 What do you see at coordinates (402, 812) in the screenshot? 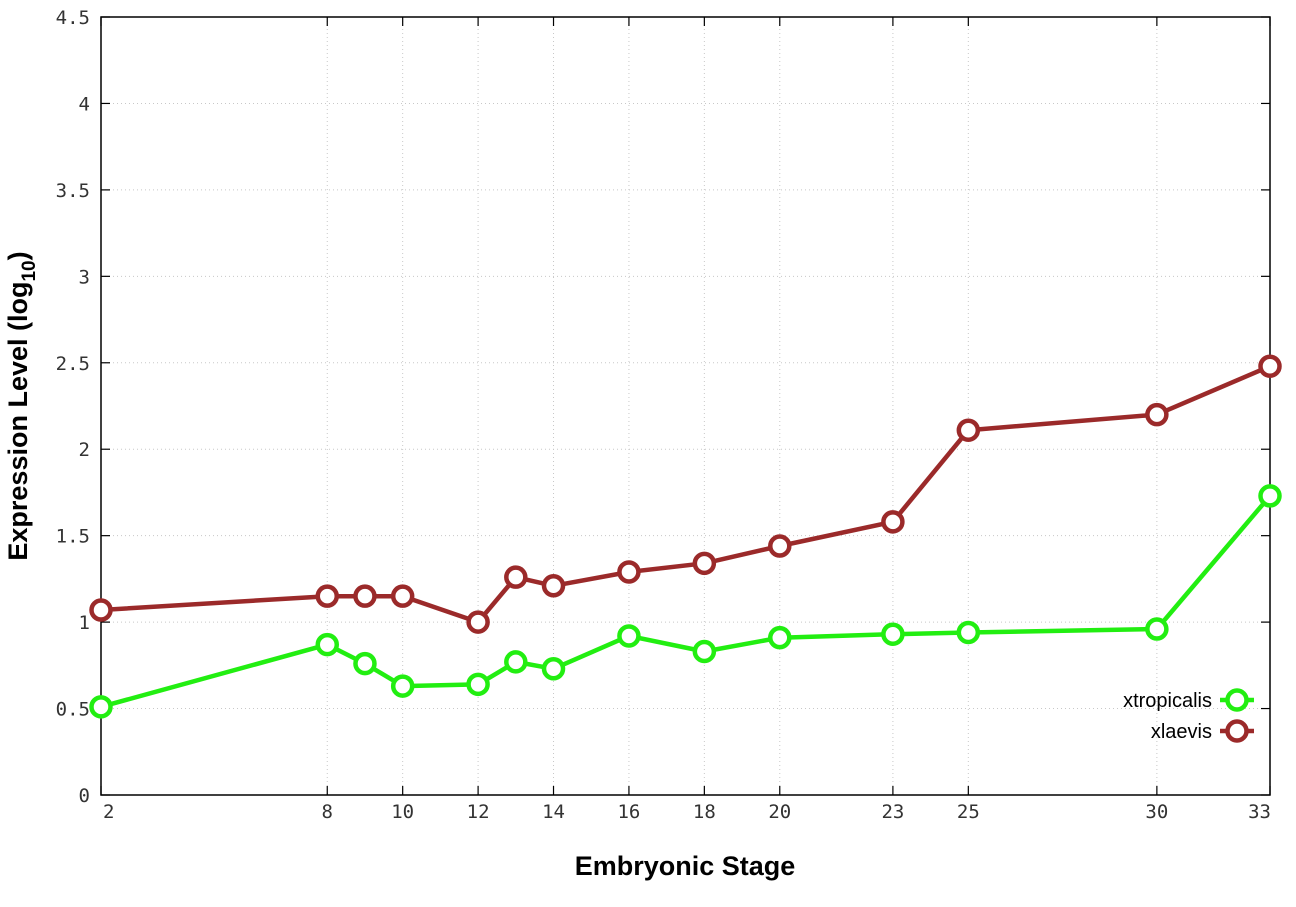
I see `x-tick-label: 10` at bounding box center [402, 812].